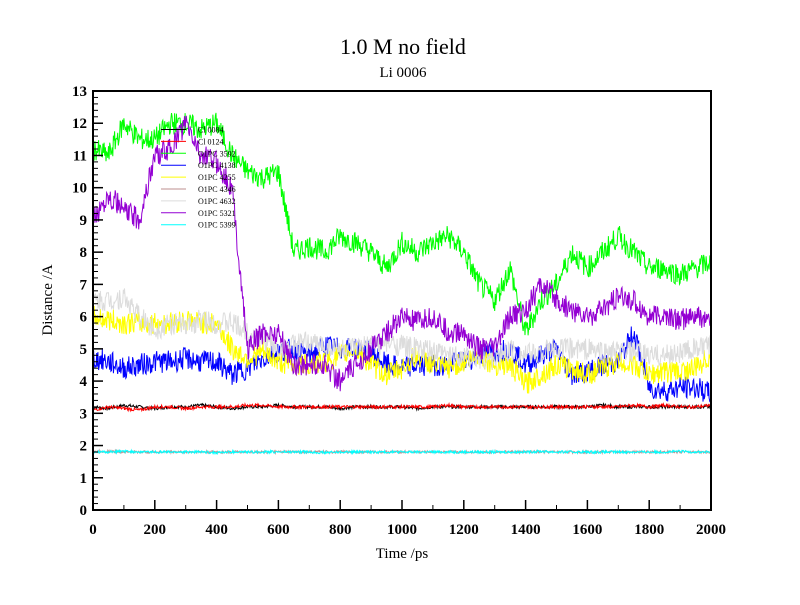 This screenshot has width=800, height=605. What do you see at coordinates (84, 350) in the screenshot?
I see `y-tick-label: 5` at bounding box center [84, 350].